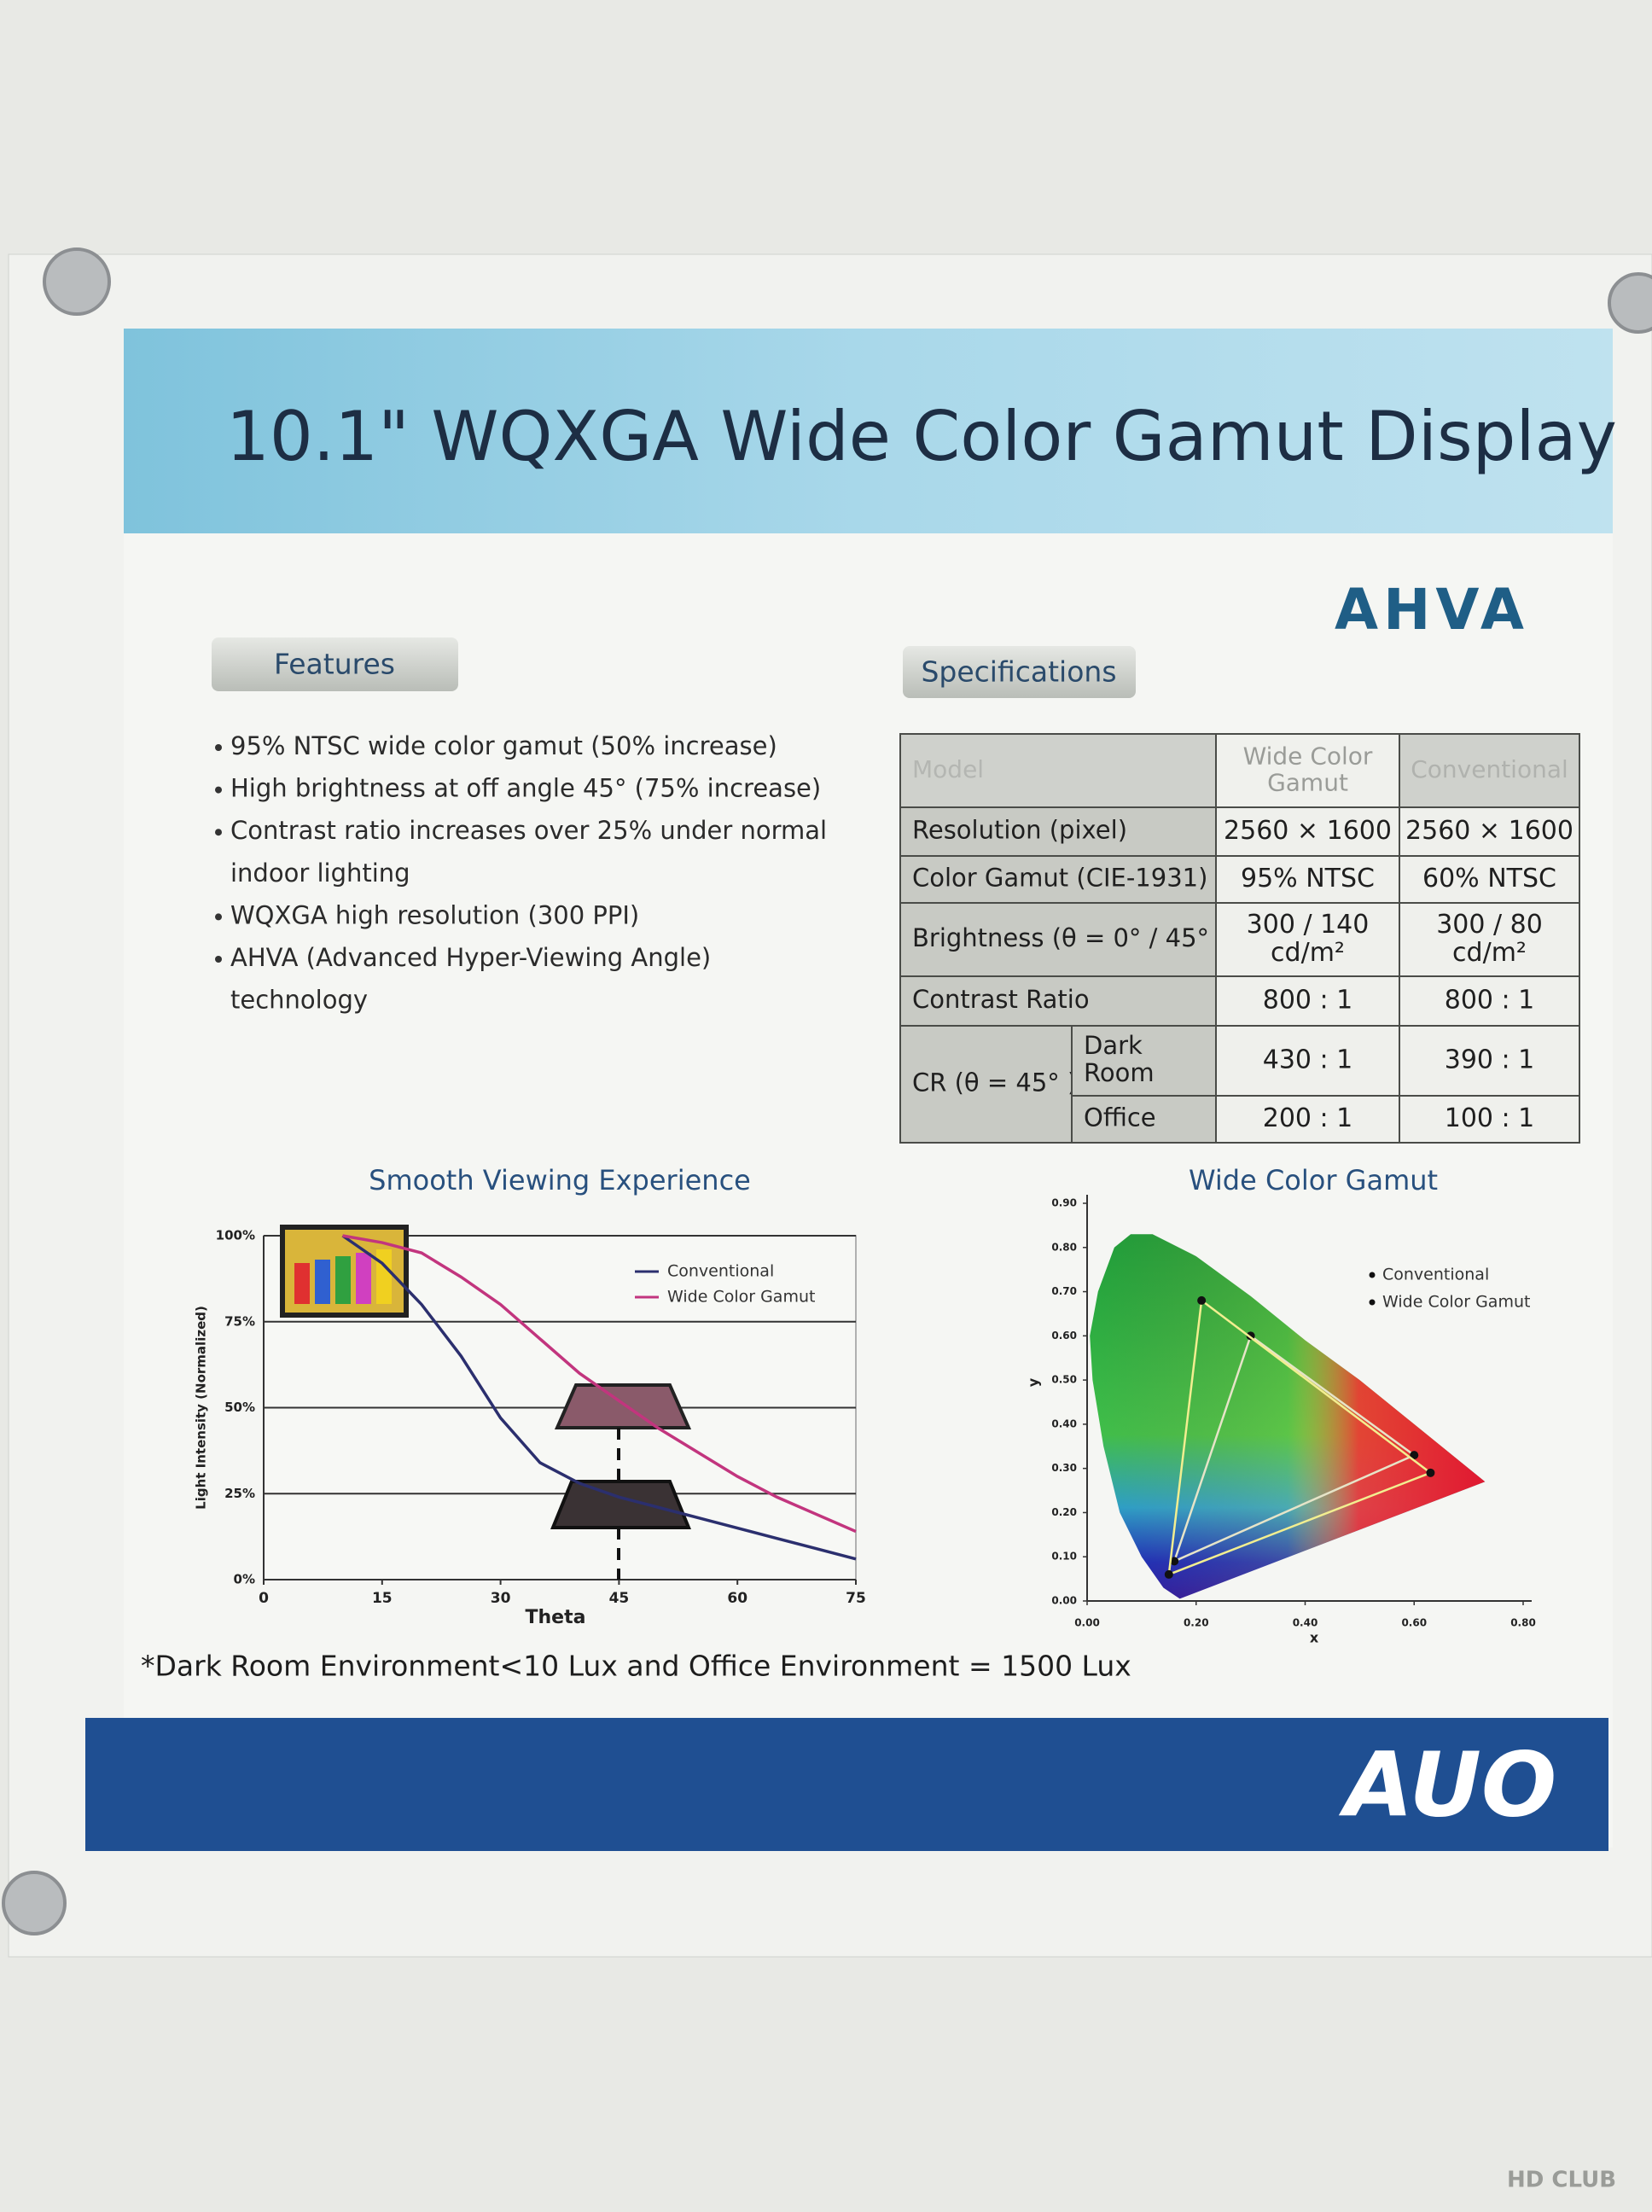 The height and width of the screenshot is (2212, 1652). Describe the element at coordinates (1489, 769) in the screenshot. I see `table-text: Conventional` at that location.